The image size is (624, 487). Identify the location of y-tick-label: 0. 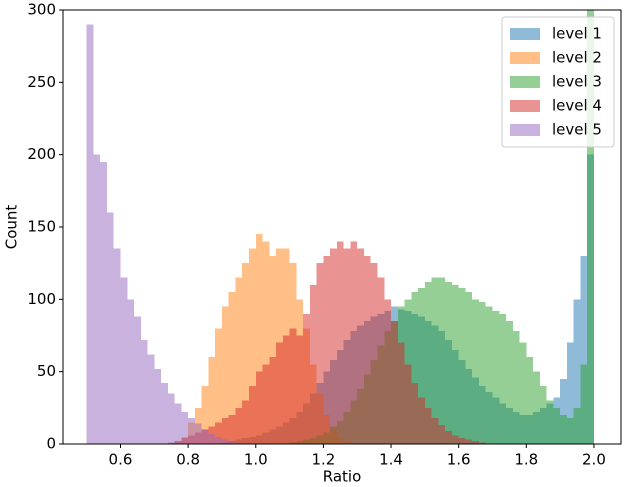
(51, 444).